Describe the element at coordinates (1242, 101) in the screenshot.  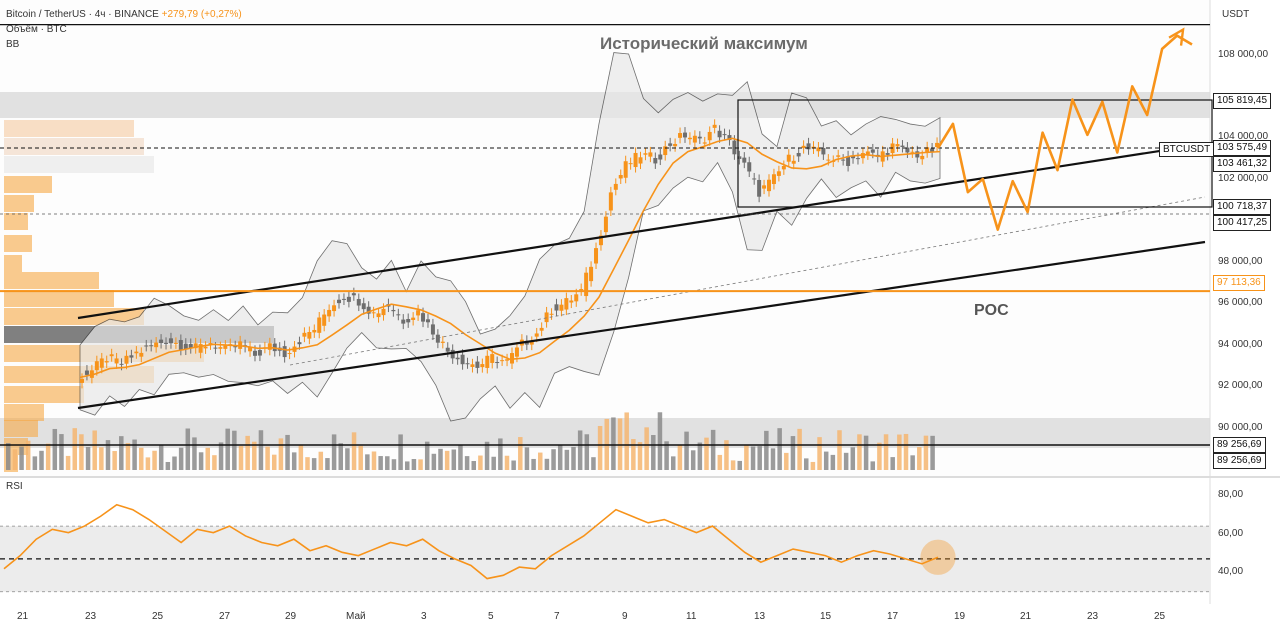
I see `price-label-range-high: 105 819,45` at that location.